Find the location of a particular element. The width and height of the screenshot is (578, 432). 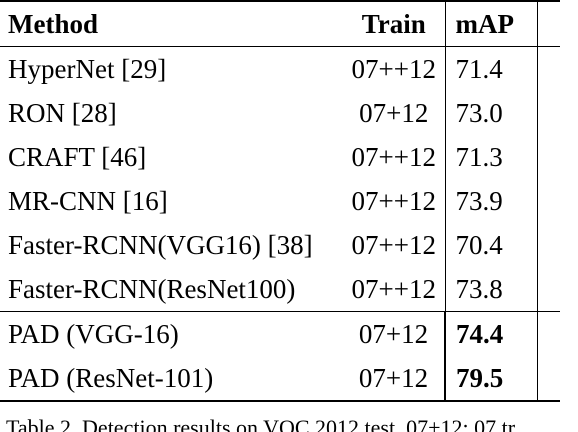

row-method: PAD (ResNet-101) is located at coordinates (171, 379).